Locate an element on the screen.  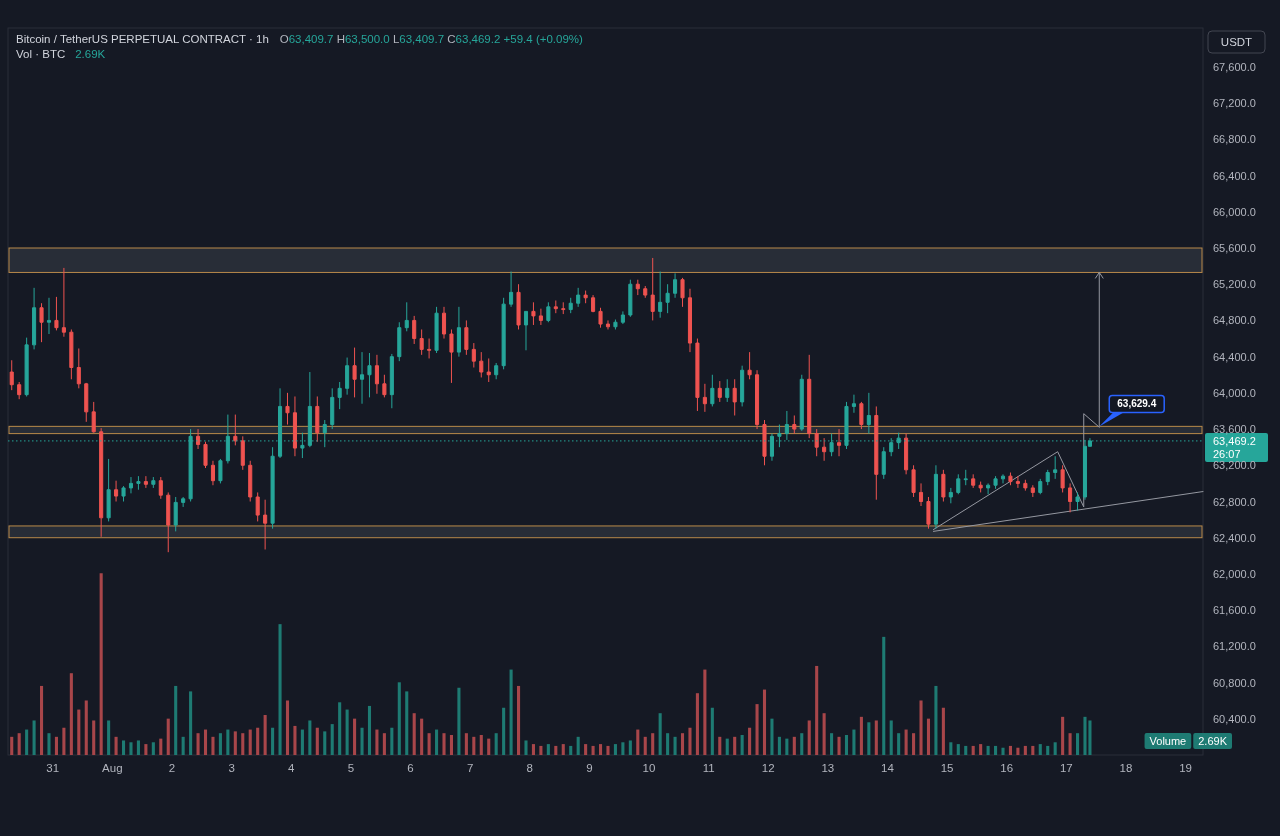
y-tick-label: 63,200.0 is located at coordinates (1234, 465).